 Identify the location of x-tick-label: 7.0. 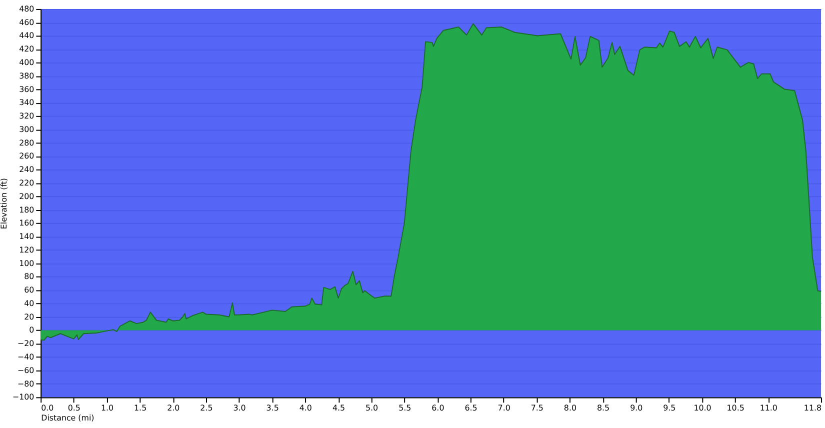
(504, 408).